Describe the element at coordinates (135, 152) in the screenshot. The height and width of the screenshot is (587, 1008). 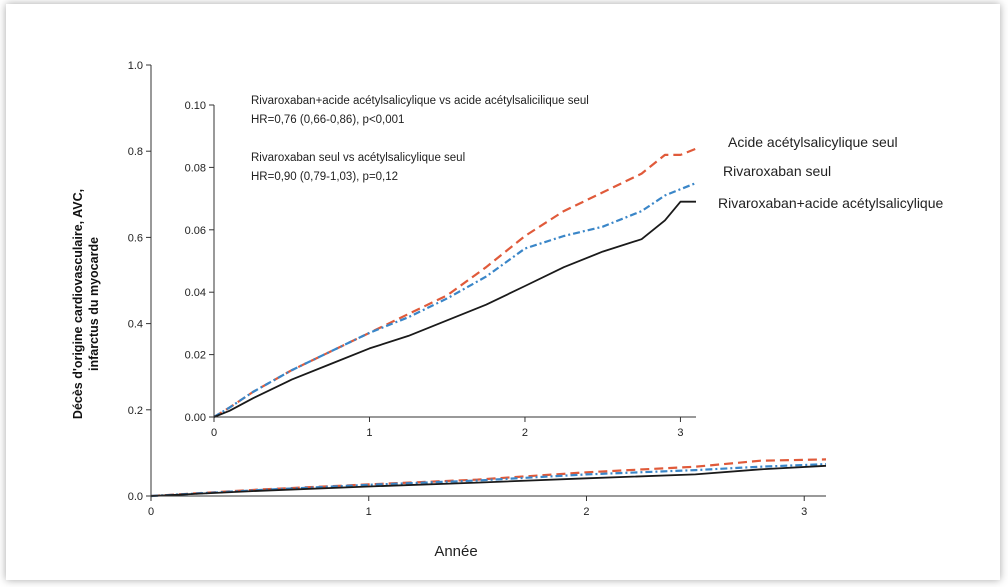
I see `main-y-tick-label: 0.8` at that location.